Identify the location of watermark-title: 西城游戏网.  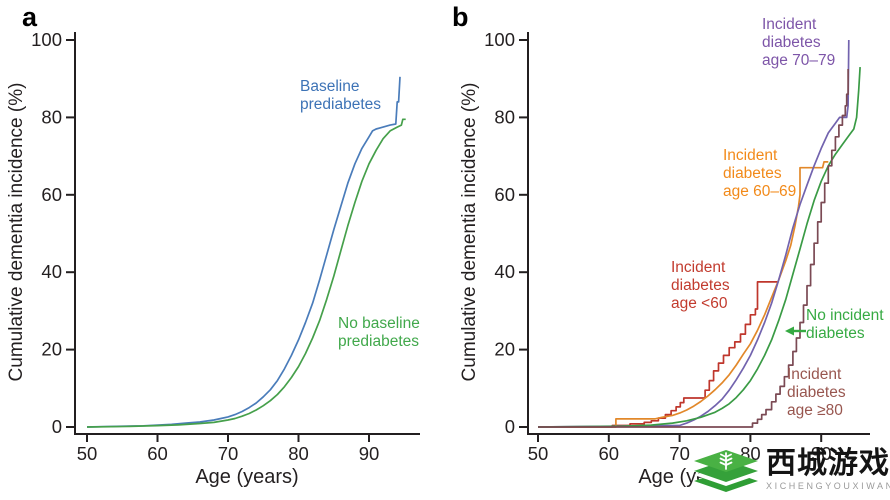
(828, 463).